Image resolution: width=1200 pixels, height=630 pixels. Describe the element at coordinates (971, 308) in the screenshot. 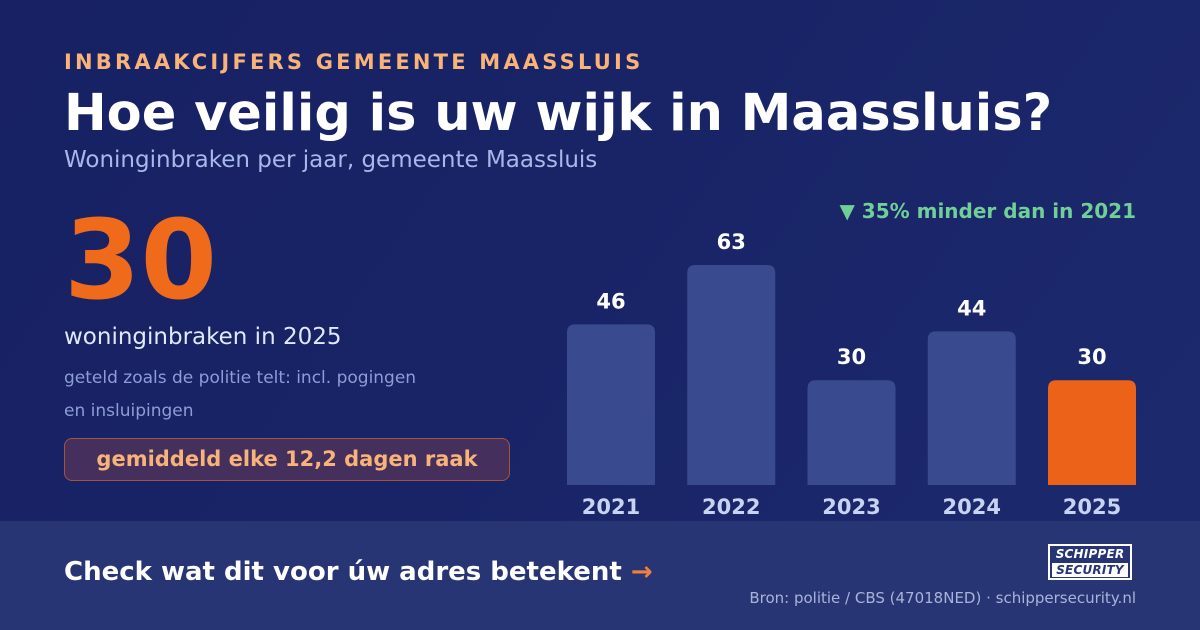

I see `data-label-2024: 44` at that location.